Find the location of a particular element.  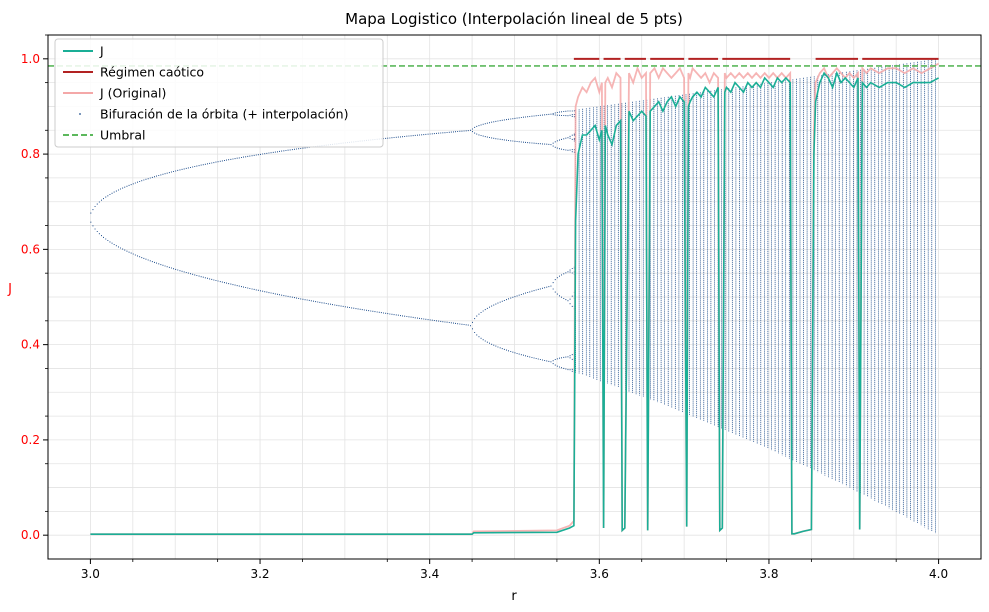

x-tick-label: 3.4 is located at coordinates (429, 574).